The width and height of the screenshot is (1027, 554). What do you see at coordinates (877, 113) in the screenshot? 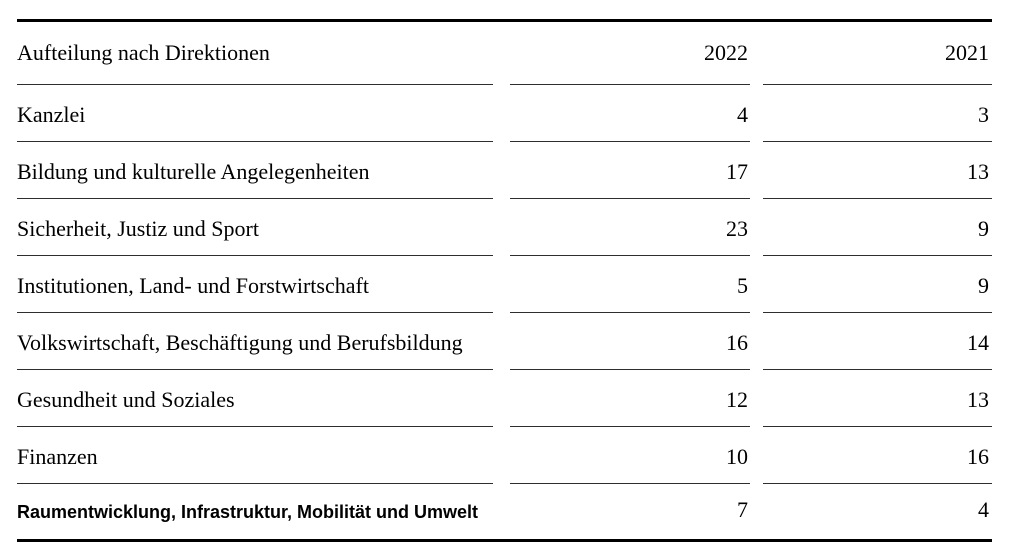
I see `row-value-2021: 3` at bounding box center [877, 113].